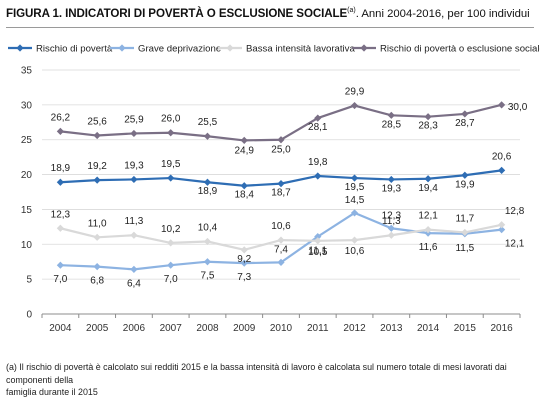  Describe the element at coordinates (52, 392) in the screenshot. I see `footnote-line-2: famiglia durante il 2015` at that location.